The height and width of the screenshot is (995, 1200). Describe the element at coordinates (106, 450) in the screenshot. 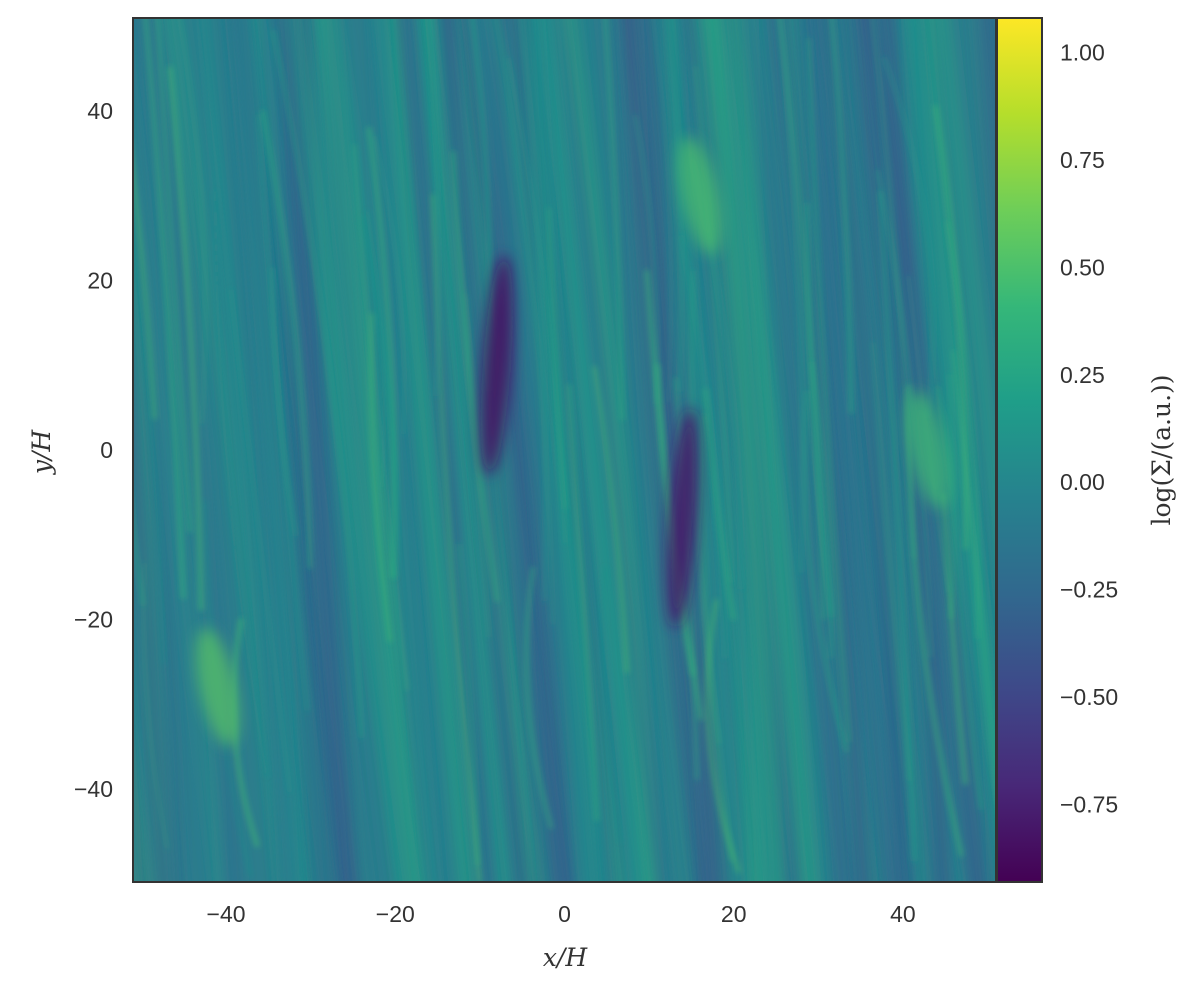

I see `y-tick-label: 0` at that location.